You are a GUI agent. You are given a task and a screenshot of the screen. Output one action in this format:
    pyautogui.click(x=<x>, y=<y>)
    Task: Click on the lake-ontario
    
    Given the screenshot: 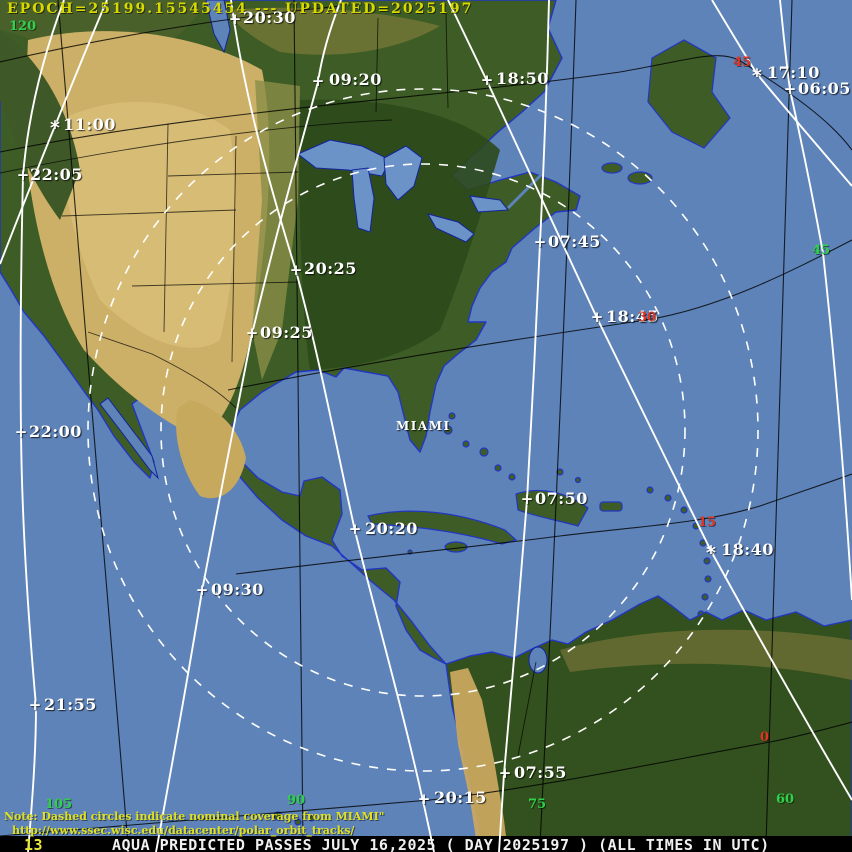 What is the action you would take?
    pyautogui.click(x=489, y=204)
    